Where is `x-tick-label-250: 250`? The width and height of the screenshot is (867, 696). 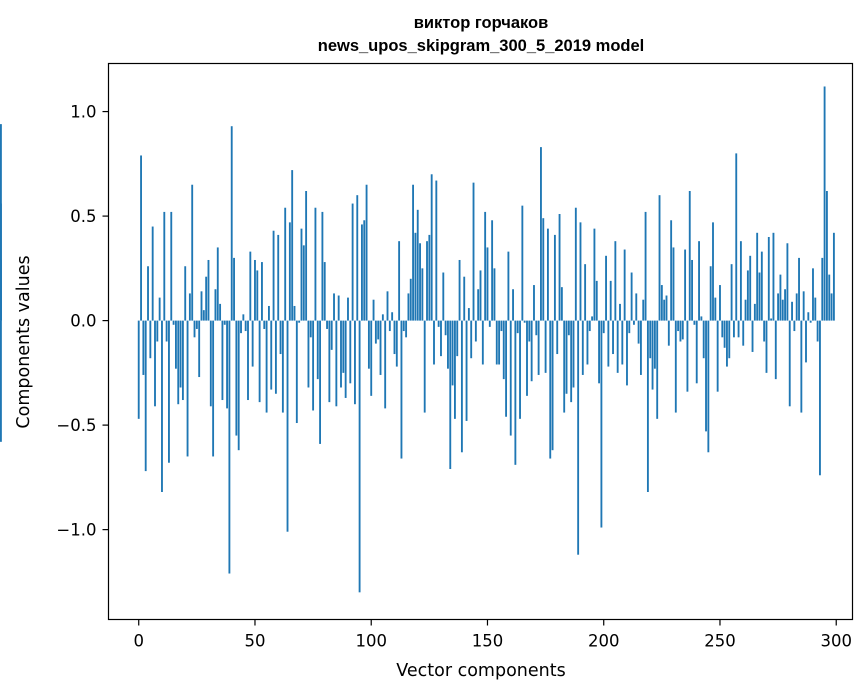 x-tick-label-250: 250 is located at coordinates (720, 641).